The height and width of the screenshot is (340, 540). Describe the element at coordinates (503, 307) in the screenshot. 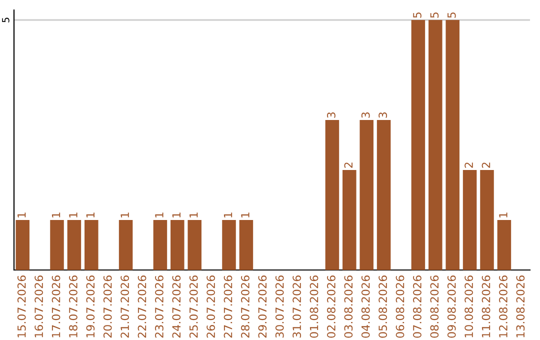

I see `x-tick-label: 12.08.2026` at that location.